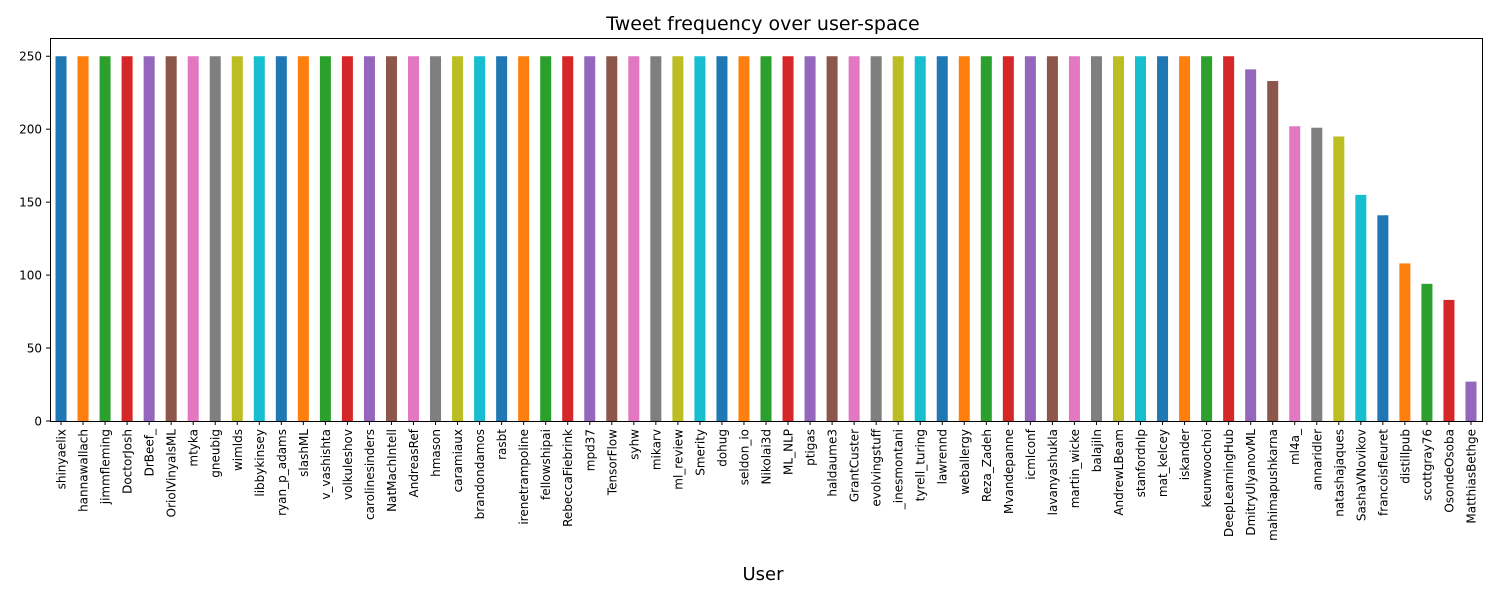  I want to click on x-tick-label: GrantCuster, so click(855, 465).